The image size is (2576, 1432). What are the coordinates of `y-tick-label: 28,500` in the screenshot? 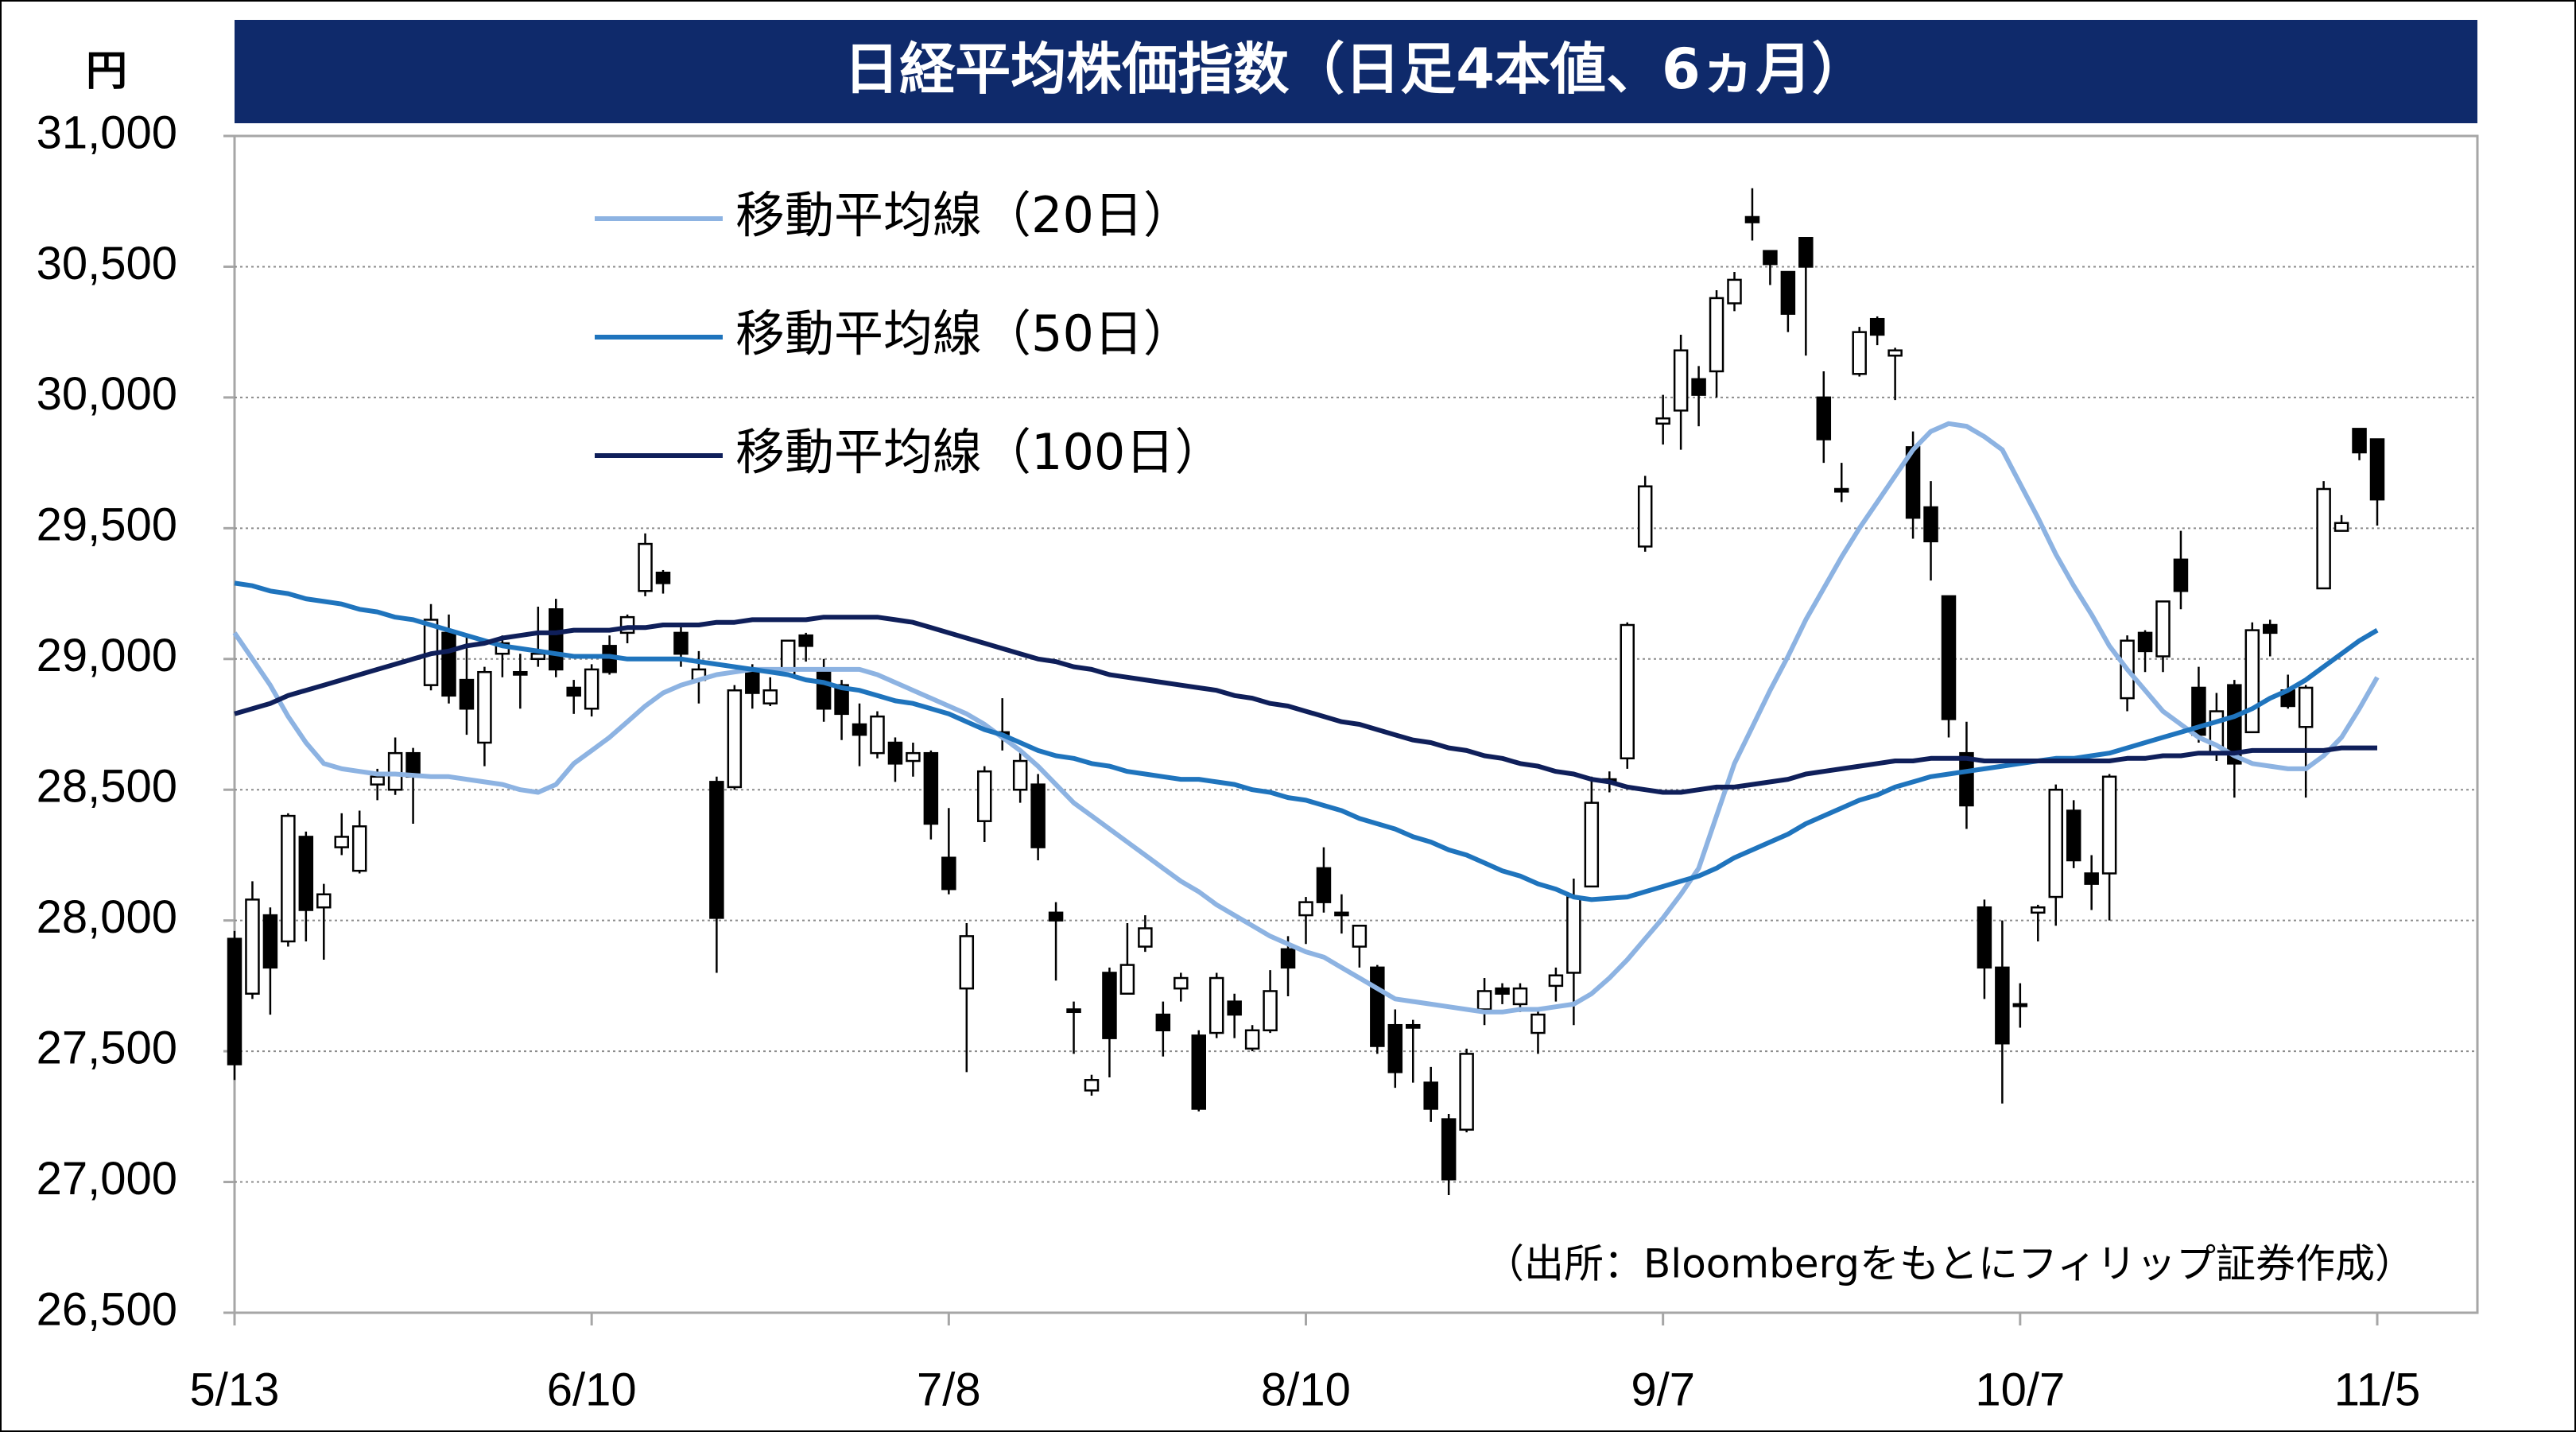 It's located at (107, 787).